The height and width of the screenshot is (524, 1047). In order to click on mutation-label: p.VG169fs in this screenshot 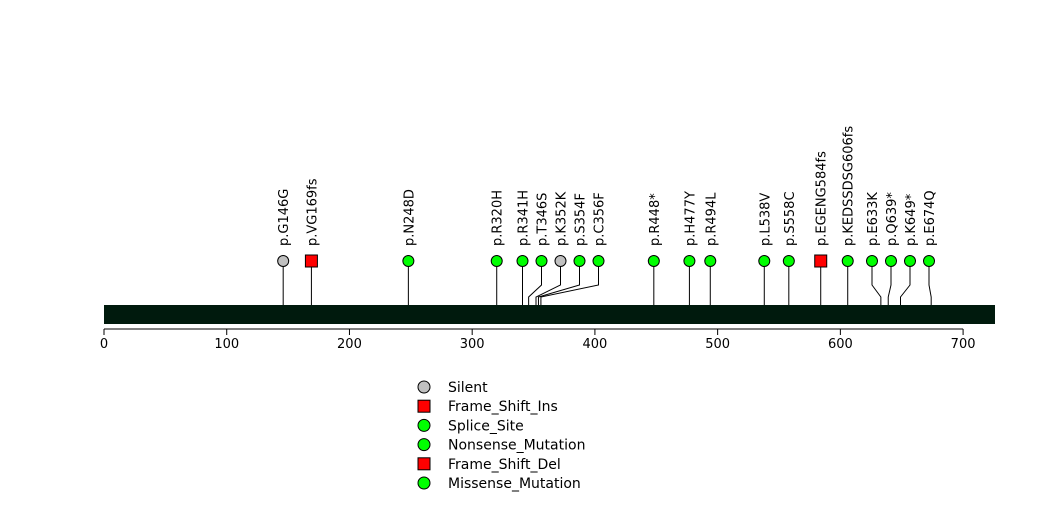, I will do `click(312, 212)`.